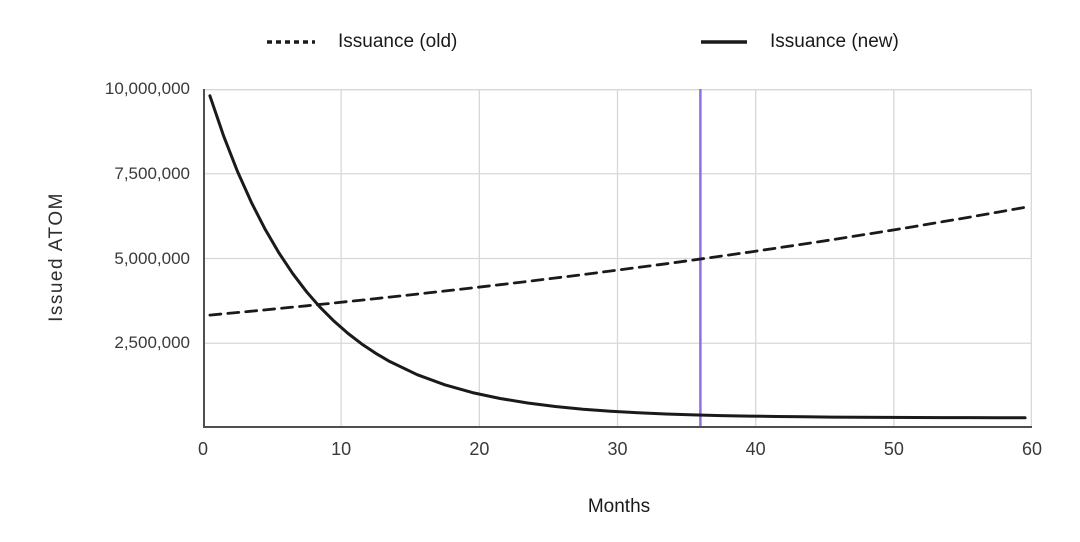  I want to click on legend-label-issuance-new: Issuance (new), so click(834, 41).